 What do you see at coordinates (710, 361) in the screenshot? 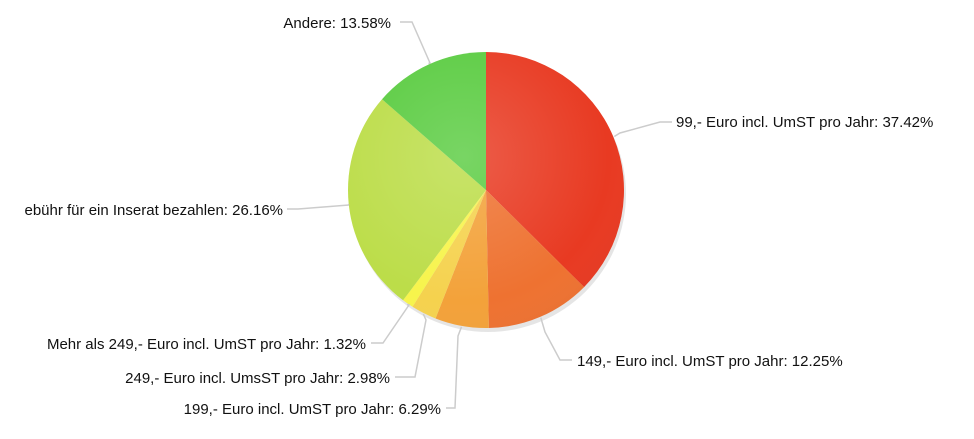
I see `data-label-149-euro-incl-umst-pro-jahr: 149,- Euro incl. UmST pro Jahr: 12.25%` at bounding box center [710, 361].